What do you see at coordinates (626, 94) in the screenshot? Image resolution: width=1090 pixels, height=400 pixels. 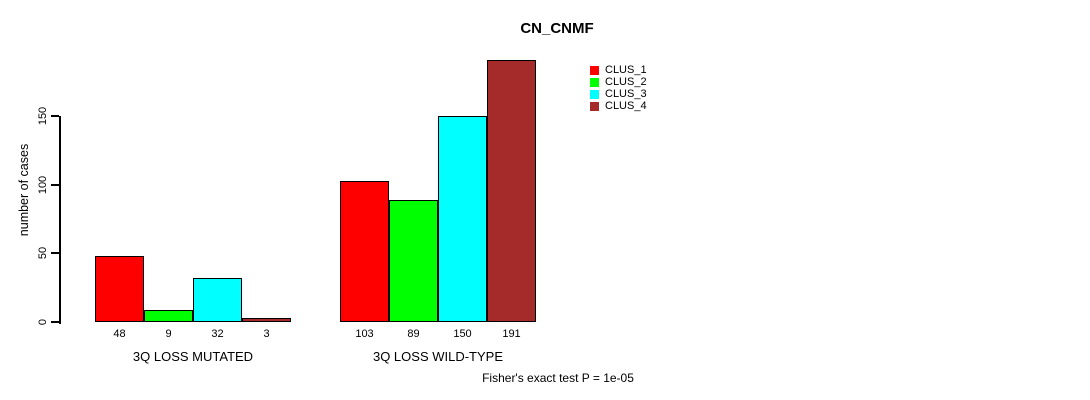 I see `legend-label: CLUS_3` at bounding box center [626, 94].